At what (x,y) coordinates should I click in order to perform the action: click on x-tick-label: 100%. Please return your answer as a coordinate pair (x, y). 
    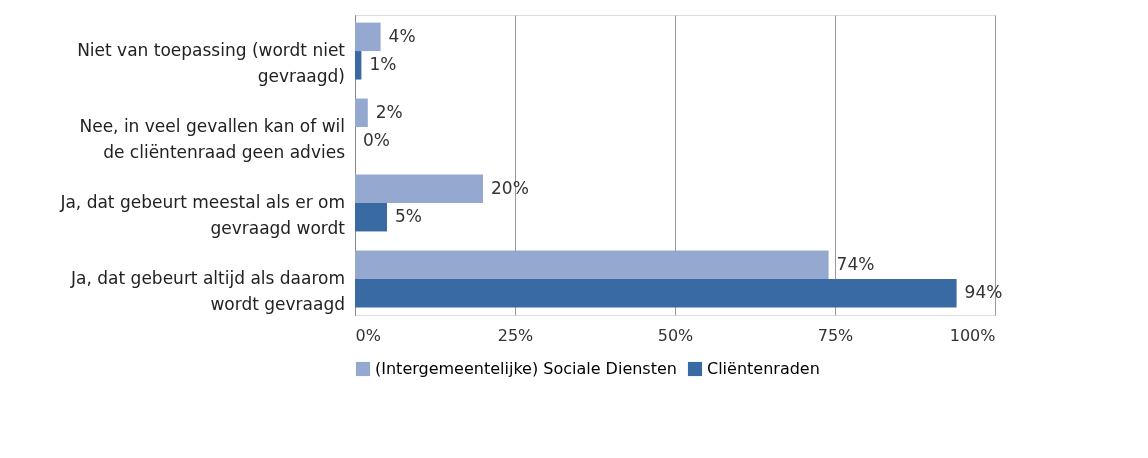
    Looking at the image, I should click on (972, 335).